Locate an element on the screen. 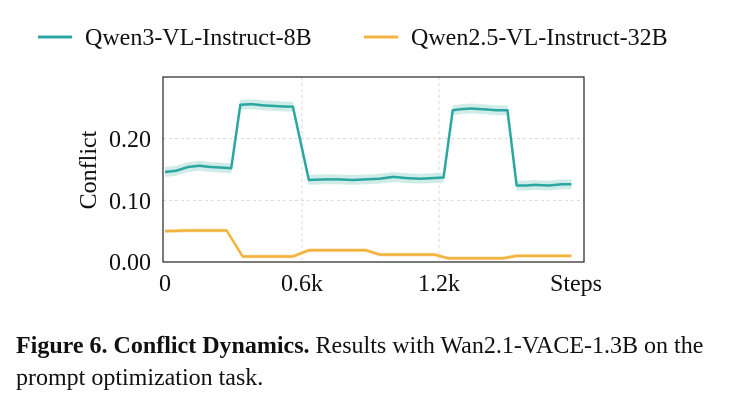 The image size is (740, 407). x-axis-label: Steps is located at coordinates (576, 284).